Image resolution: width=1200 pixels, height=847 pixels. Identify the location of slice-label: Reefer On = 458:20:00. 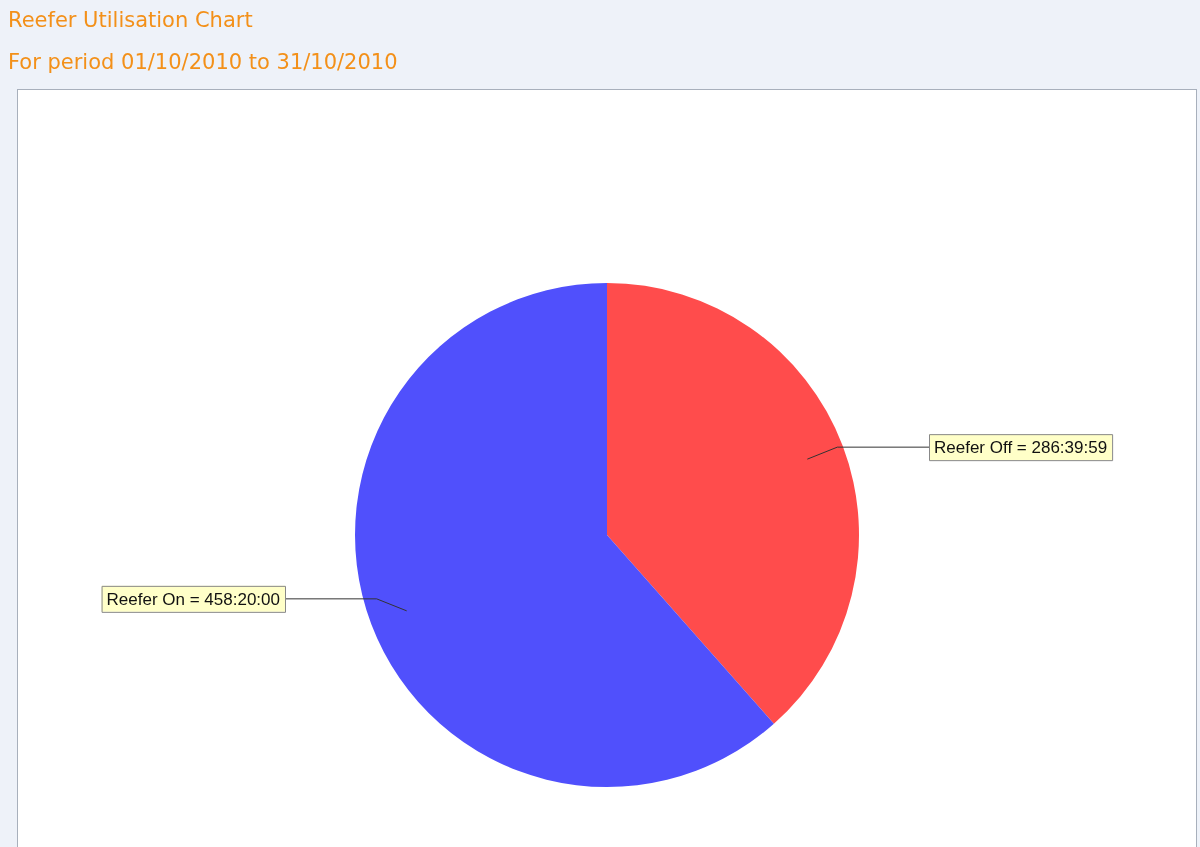
(193, 599).